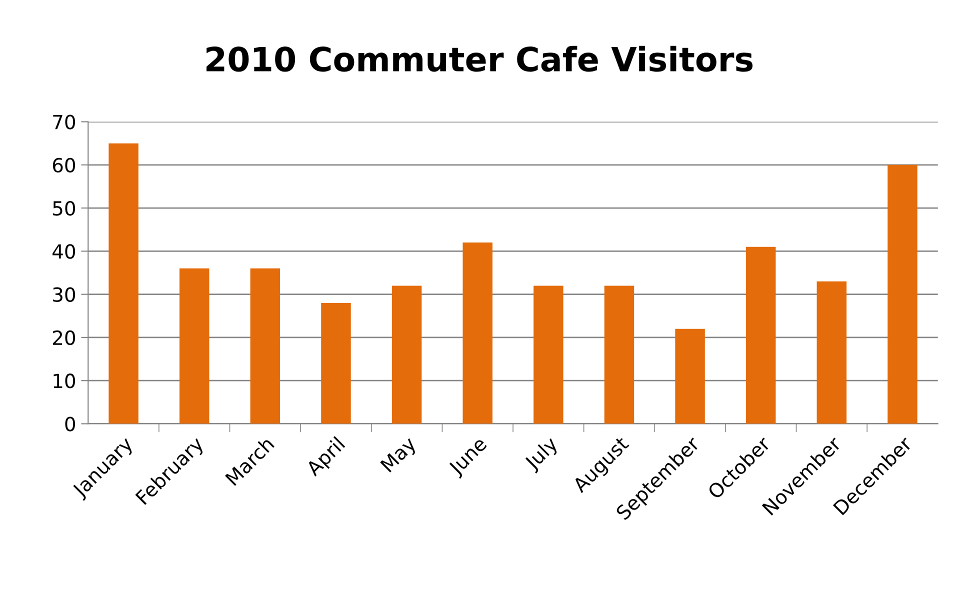 This screenshot has height=591, width=958. I want to click on y-tick-label: 30, so click(64, 294).